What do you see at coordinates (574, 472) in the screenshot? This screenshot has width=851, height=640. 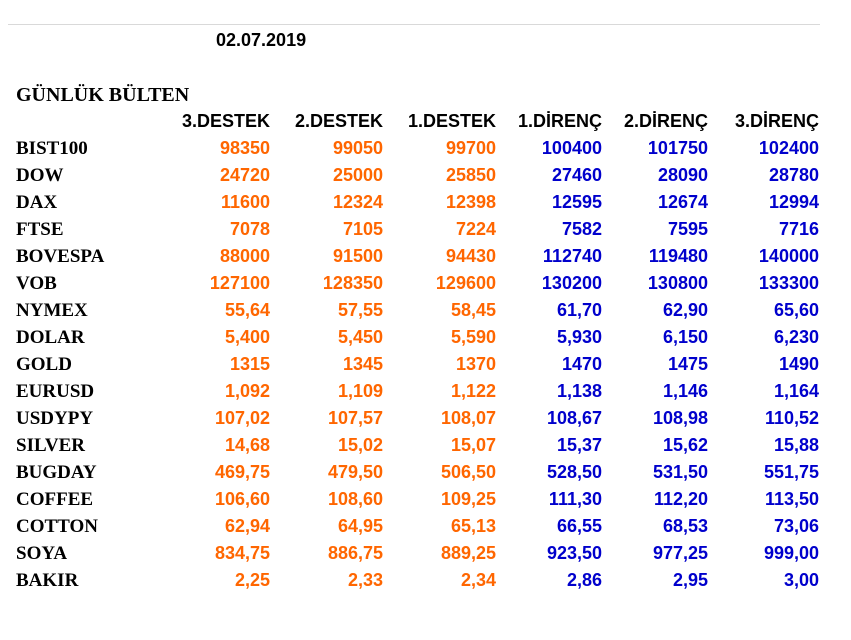 I see `resistance-value: 528,50` at bounding box center [574, 472].